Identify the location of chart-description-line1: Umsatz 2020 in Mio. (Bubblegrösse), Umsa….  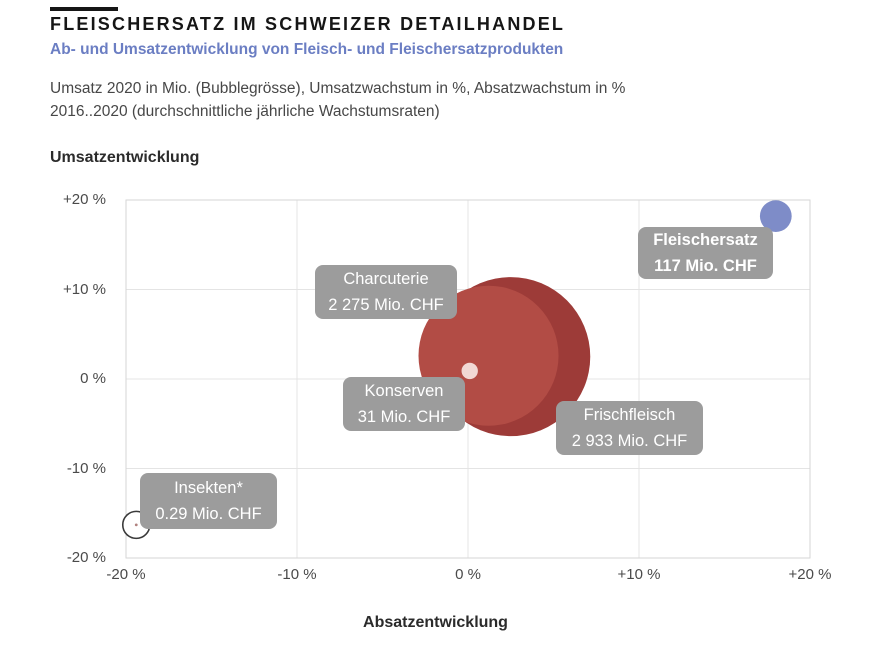
(338, 88).